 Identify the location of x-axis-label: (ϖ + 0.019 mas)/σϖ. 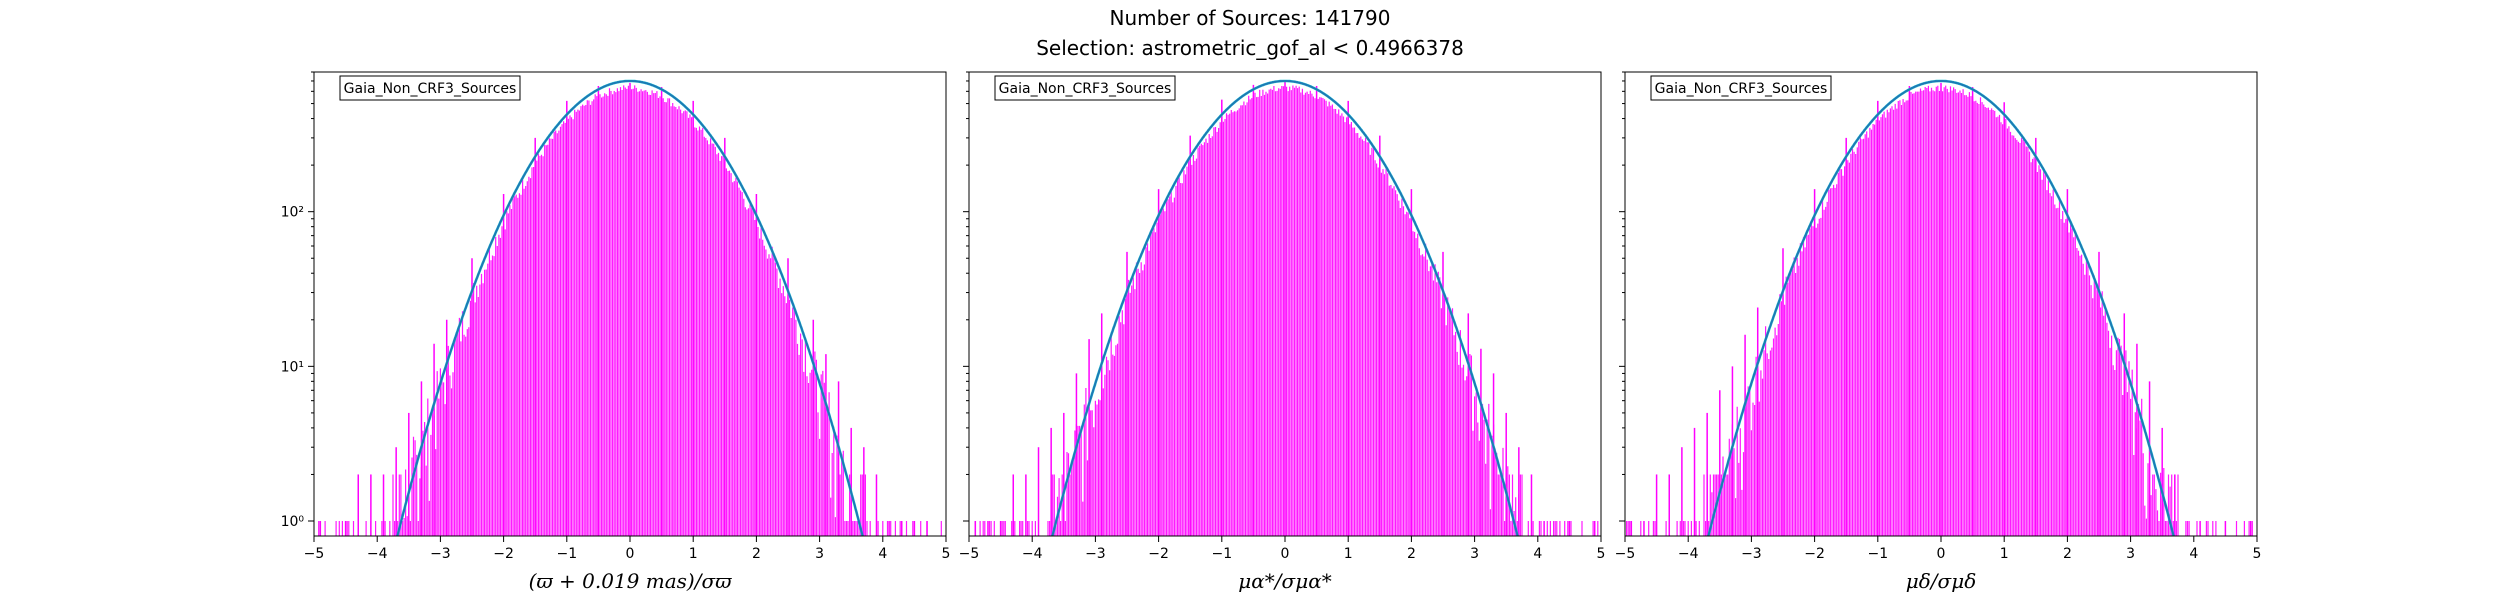
(631, 581).